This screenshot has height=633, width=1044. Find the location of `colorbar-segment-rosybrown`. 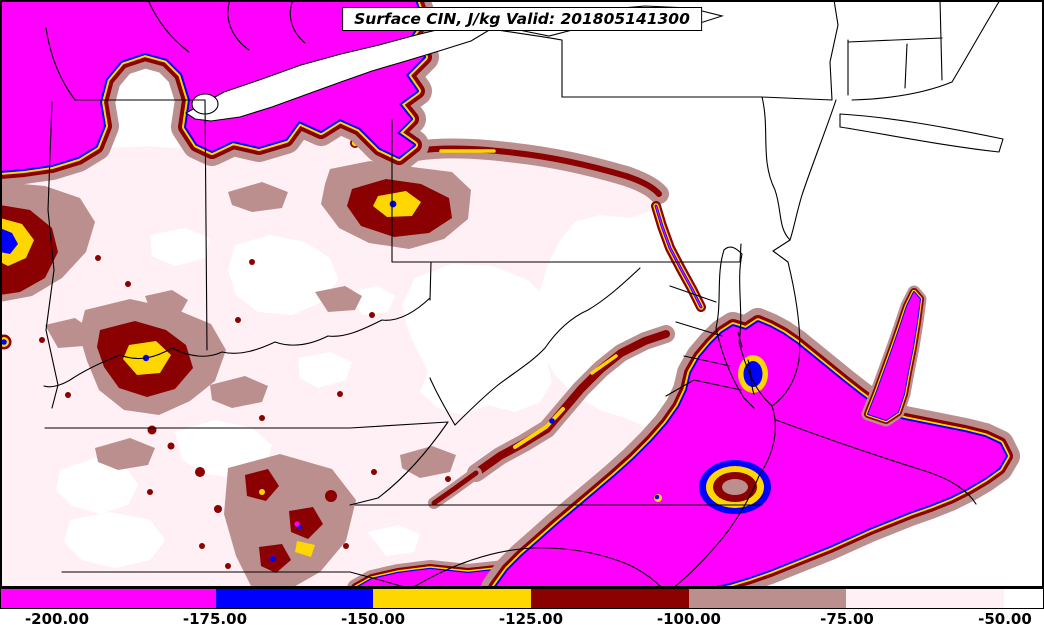

colorbar-segment-rosybrown is located at coordinates (767, 598).